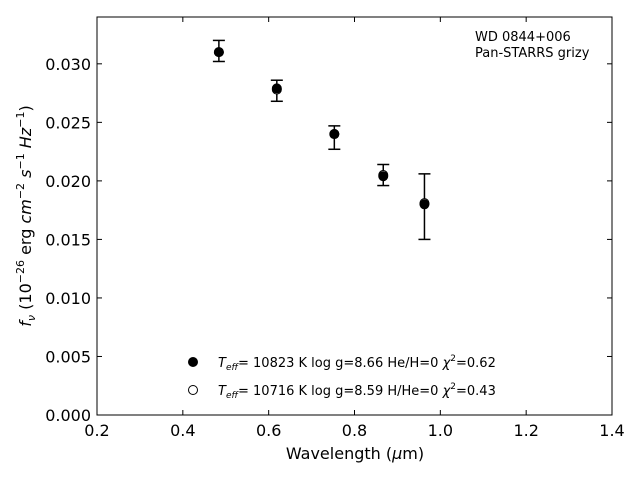  What do you see at coordinates (523, 37) in the screenshot?
I see `annotation-object-name: WD 0844+006` at bounding box center [523, 37].